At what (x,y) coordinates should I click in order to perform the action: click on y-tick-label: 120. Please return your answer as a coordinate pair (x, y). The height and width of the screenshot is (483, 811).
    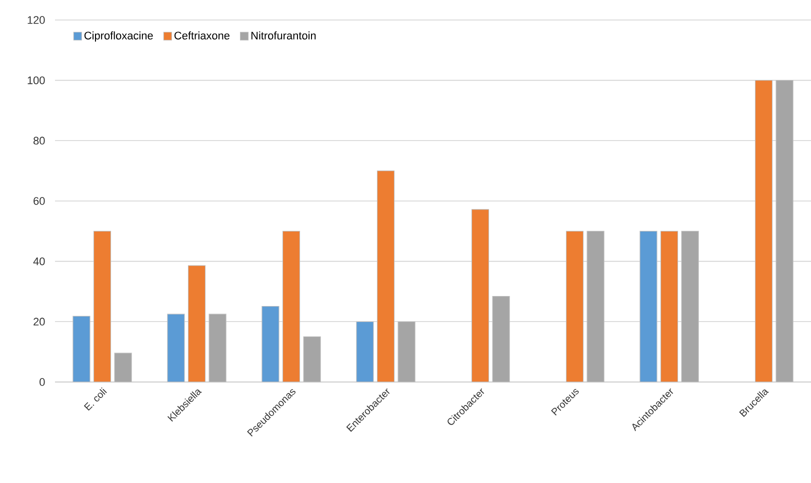
    Looking at the image, I should click on (36, 20).